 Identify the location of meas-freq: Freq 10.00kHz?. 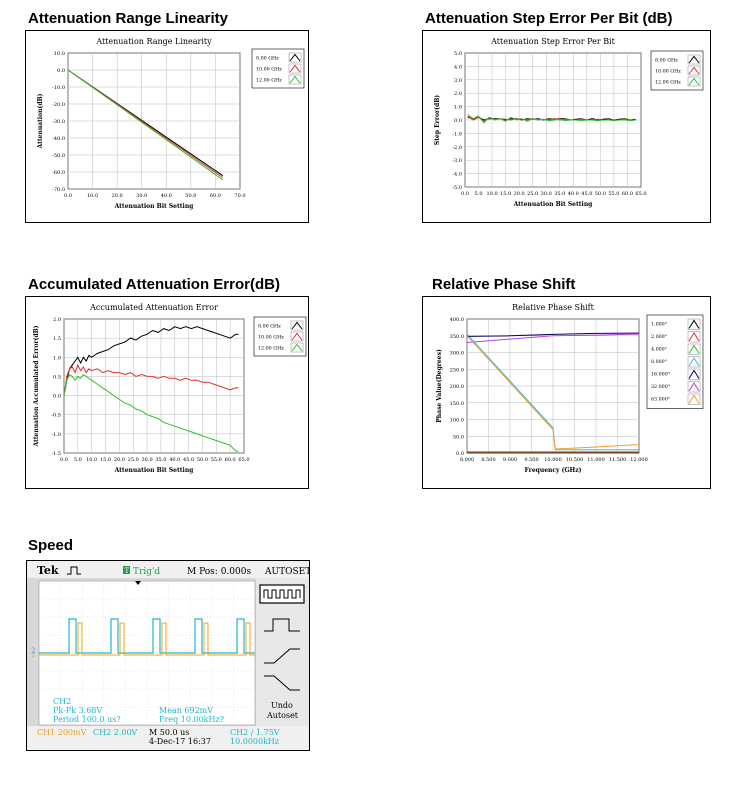
(191, 719).